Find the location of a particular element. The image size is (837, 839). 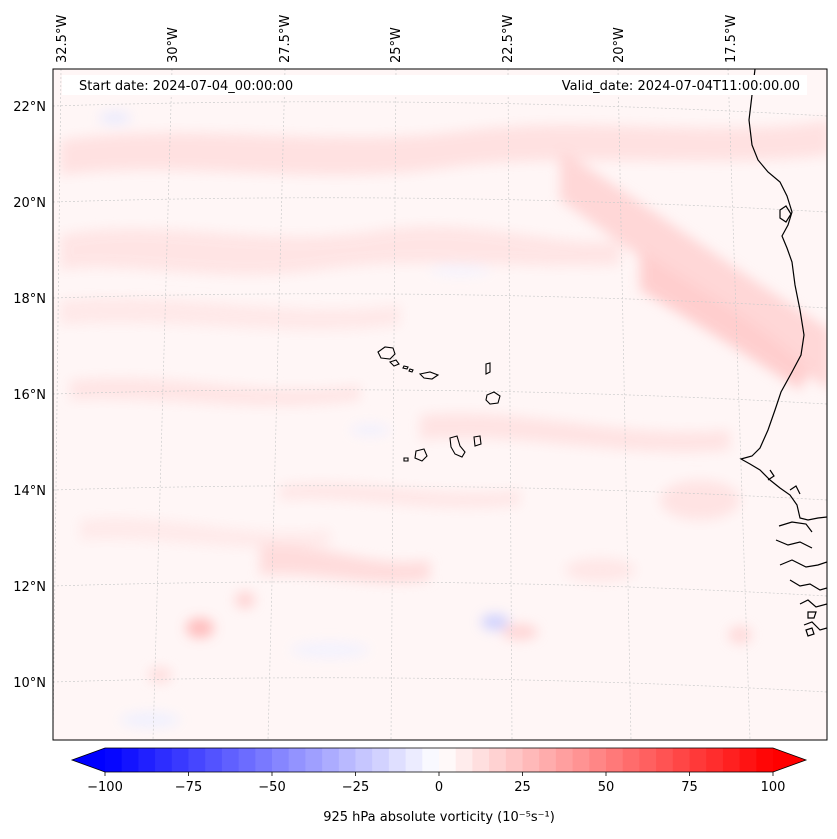

colorbar-tick-label: 25 is located at coordinates (522, 787).